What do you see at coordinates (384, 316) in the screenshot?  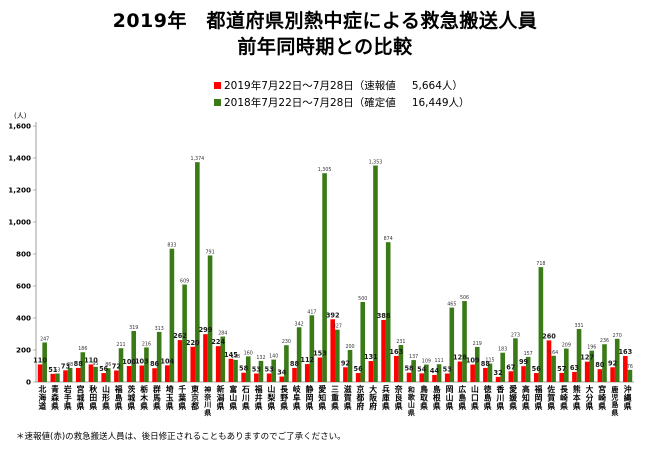 I see `data-label-2019: 388` at bounding box center [384, 316].